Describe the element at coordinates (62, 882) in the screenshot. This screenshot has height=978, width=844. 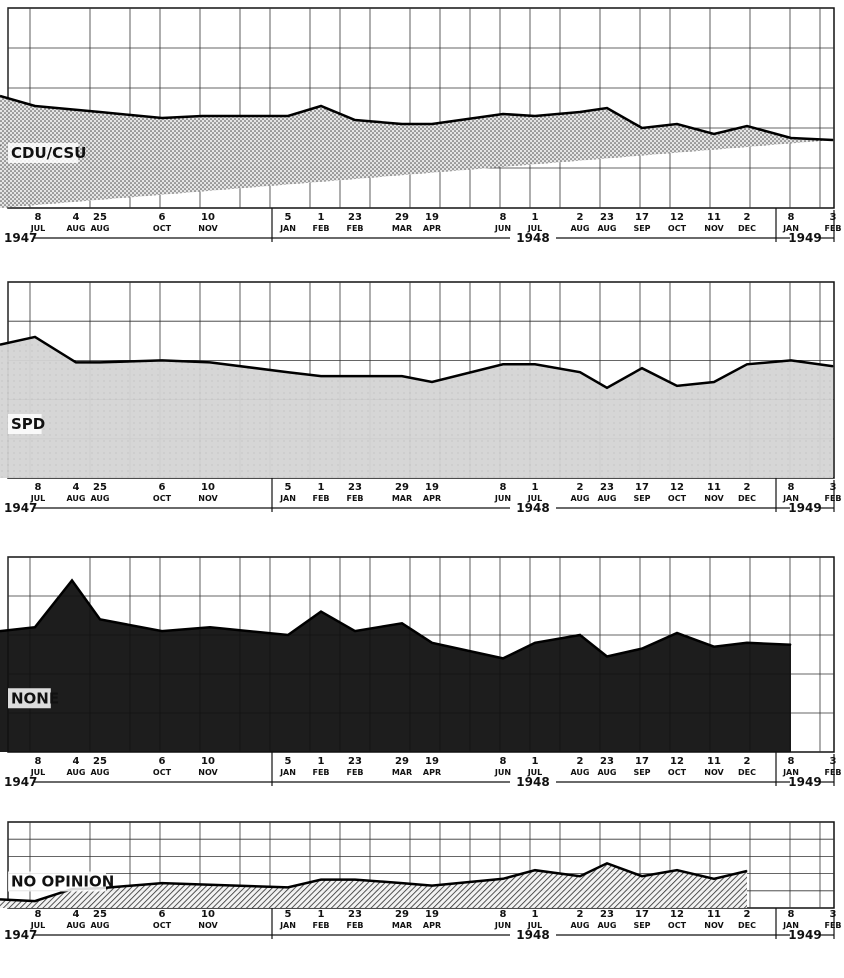
I see `series-label: NO OPINION` at that location.